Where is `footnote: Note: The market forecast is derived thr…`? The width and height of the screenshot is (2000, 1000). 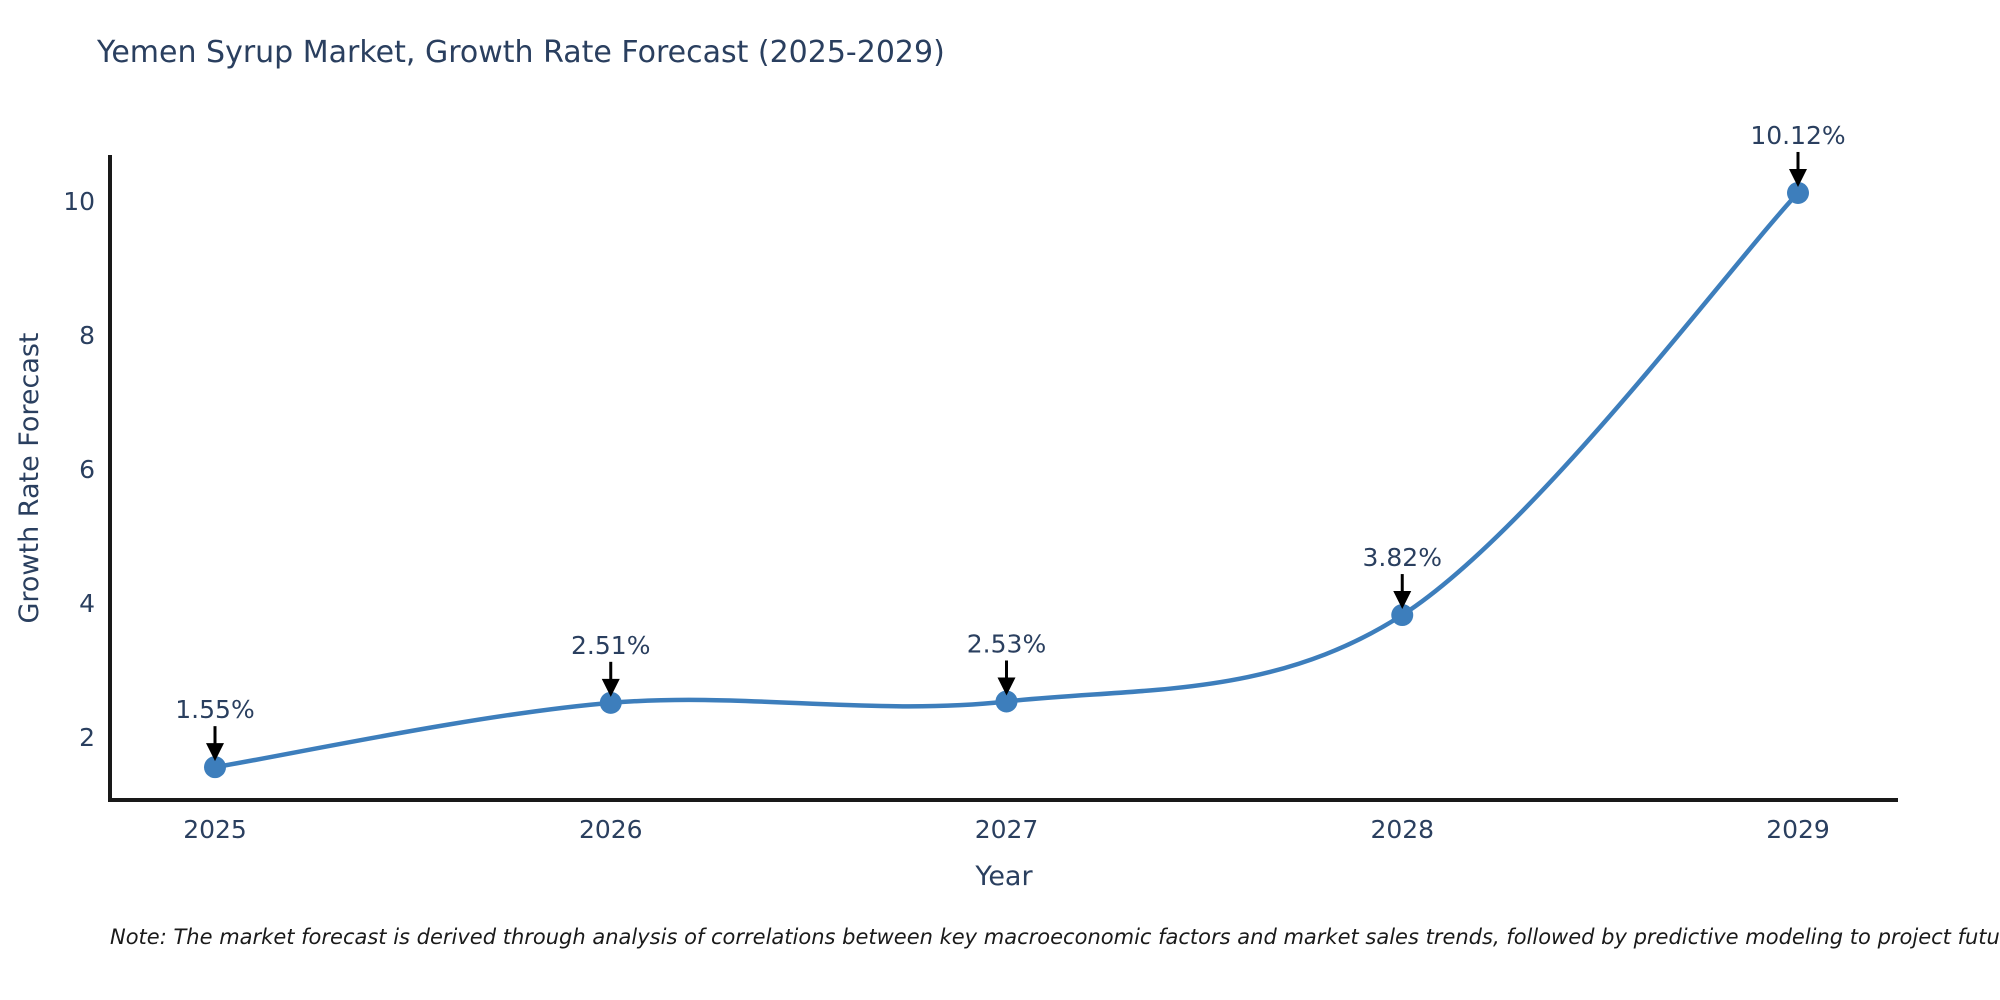
footnote: Note: The market forecast is derived thr… is located at coordinates (1055, 937).